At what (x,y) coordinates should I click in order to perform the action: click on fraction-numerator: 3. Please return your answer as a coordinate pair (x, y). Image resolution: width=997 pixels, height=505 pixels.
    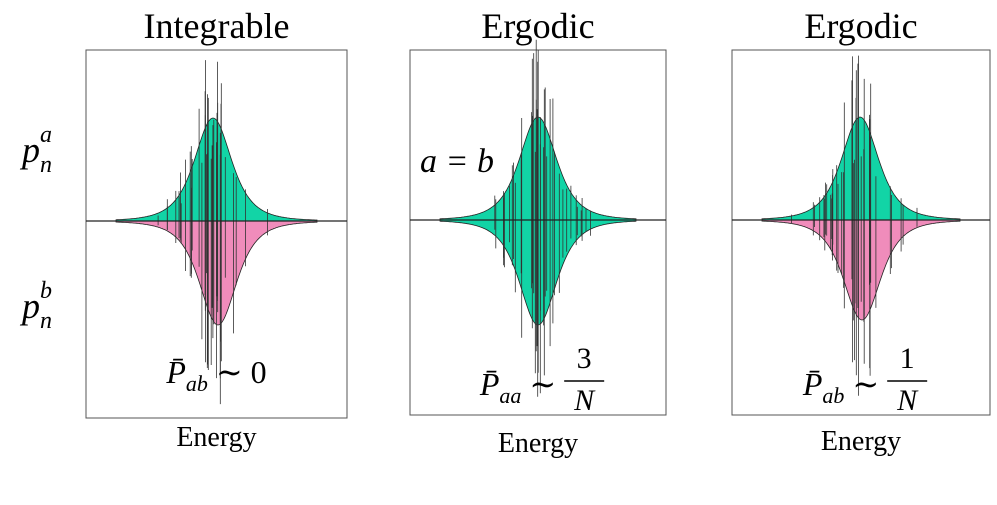
    Looking at the image, I should click on (584, 358).